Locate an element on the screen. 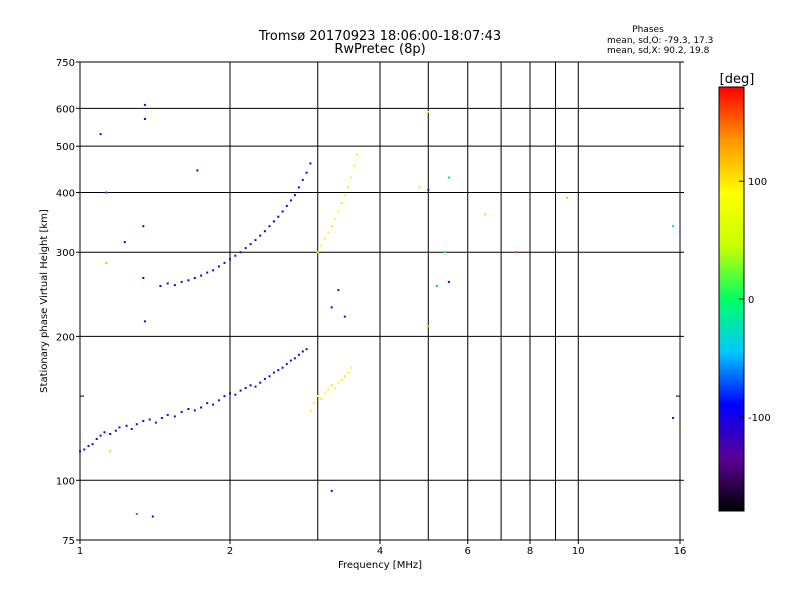  x-tick-labels: 1 2 4 6 8 10 16 is located at coordinates (382, 551).